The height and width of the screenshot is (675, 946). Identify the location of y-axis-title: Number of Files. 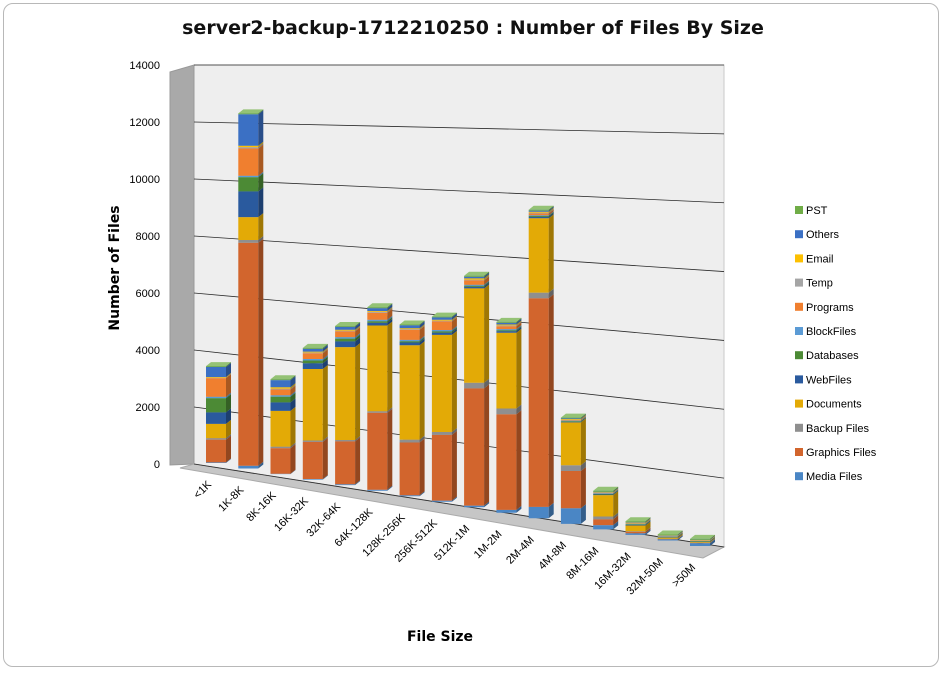
(115, 267).